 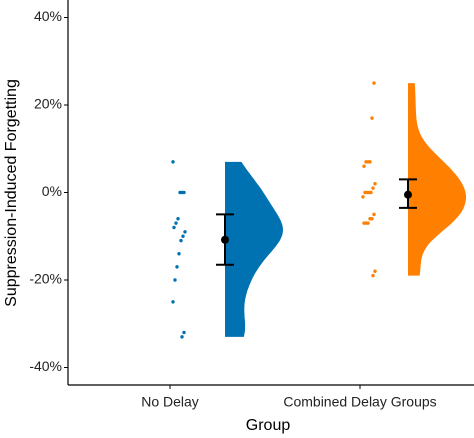 I want to click on x-axis-title: Group, so click(x=268, y=425).